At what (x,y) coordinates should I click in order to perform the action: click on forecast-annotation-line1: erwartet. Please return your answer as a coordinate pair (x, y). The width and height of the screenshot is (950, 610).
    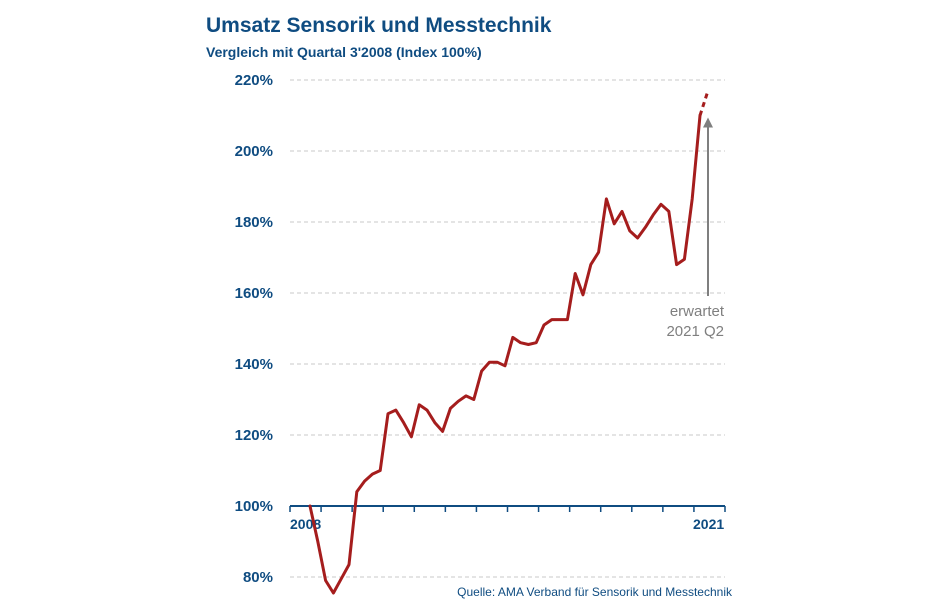
    Looking at the image, I should click on (697, 311).